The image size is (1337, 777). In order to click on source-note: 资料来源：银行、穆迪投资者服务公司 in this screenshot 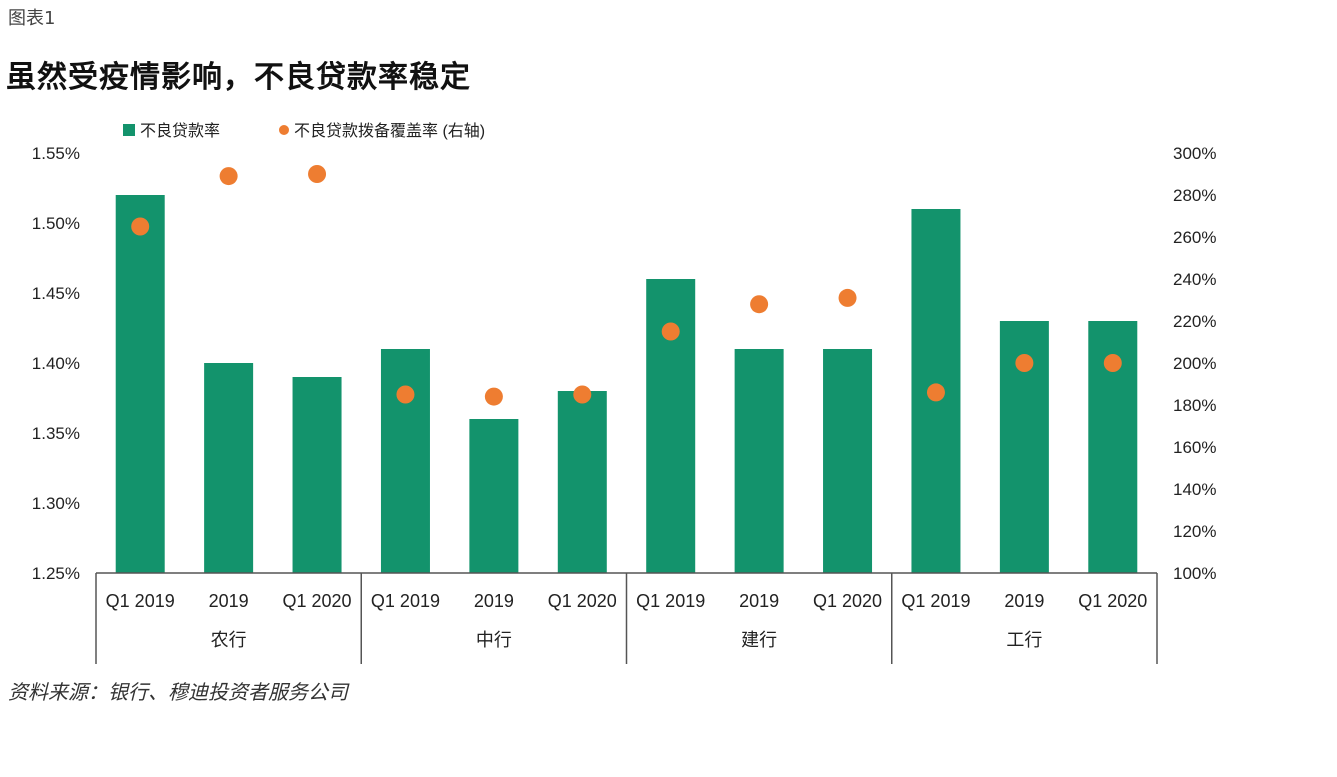, I will do `click(178, 692)`.